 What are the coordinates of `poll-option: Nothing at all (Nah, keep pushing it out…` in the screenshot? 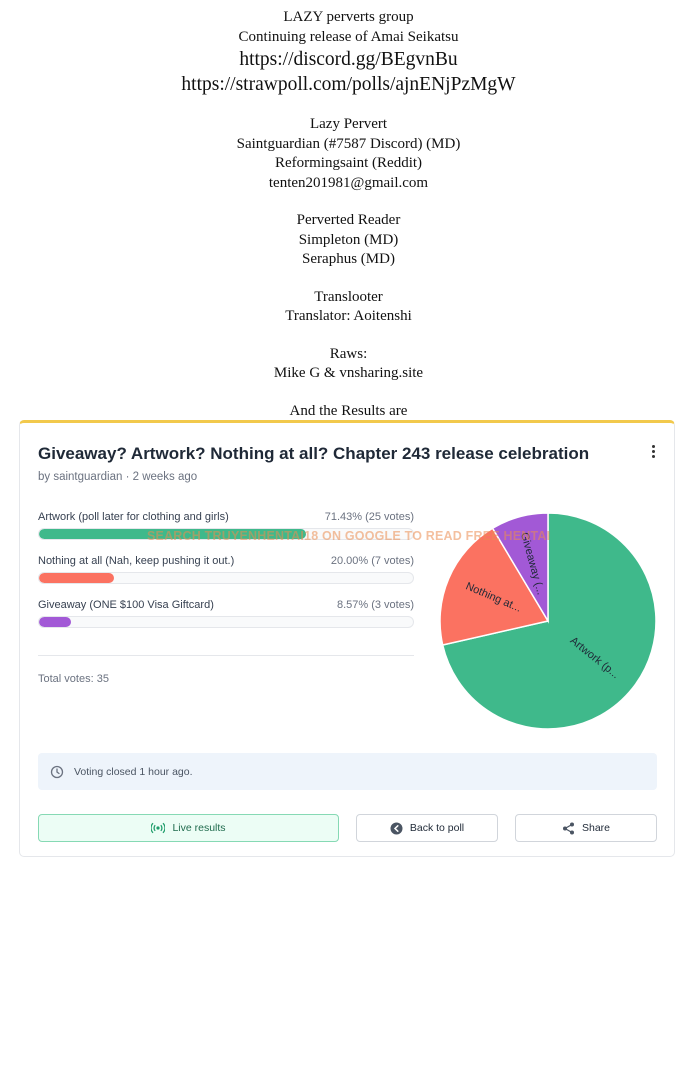 It's located at (226, 569).